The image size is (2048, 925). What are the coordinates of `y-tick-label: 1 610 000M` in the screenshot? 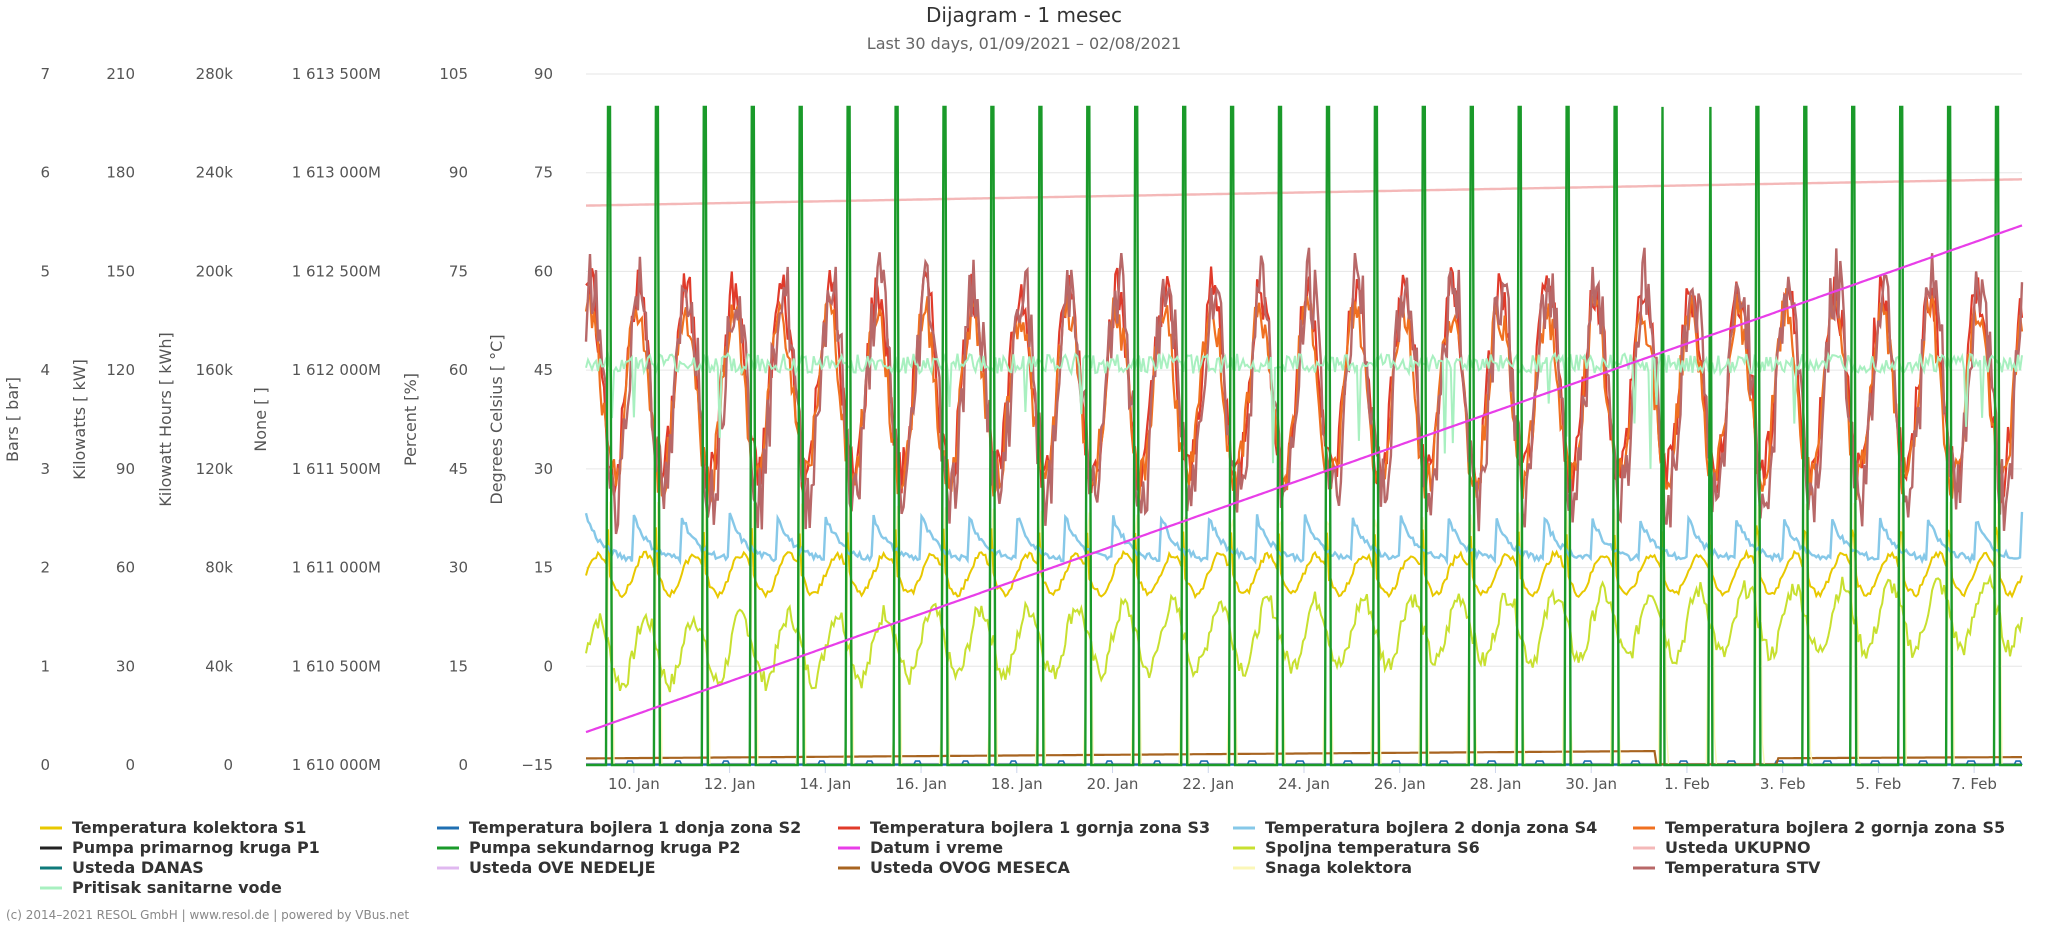 It's located at (336, 765).